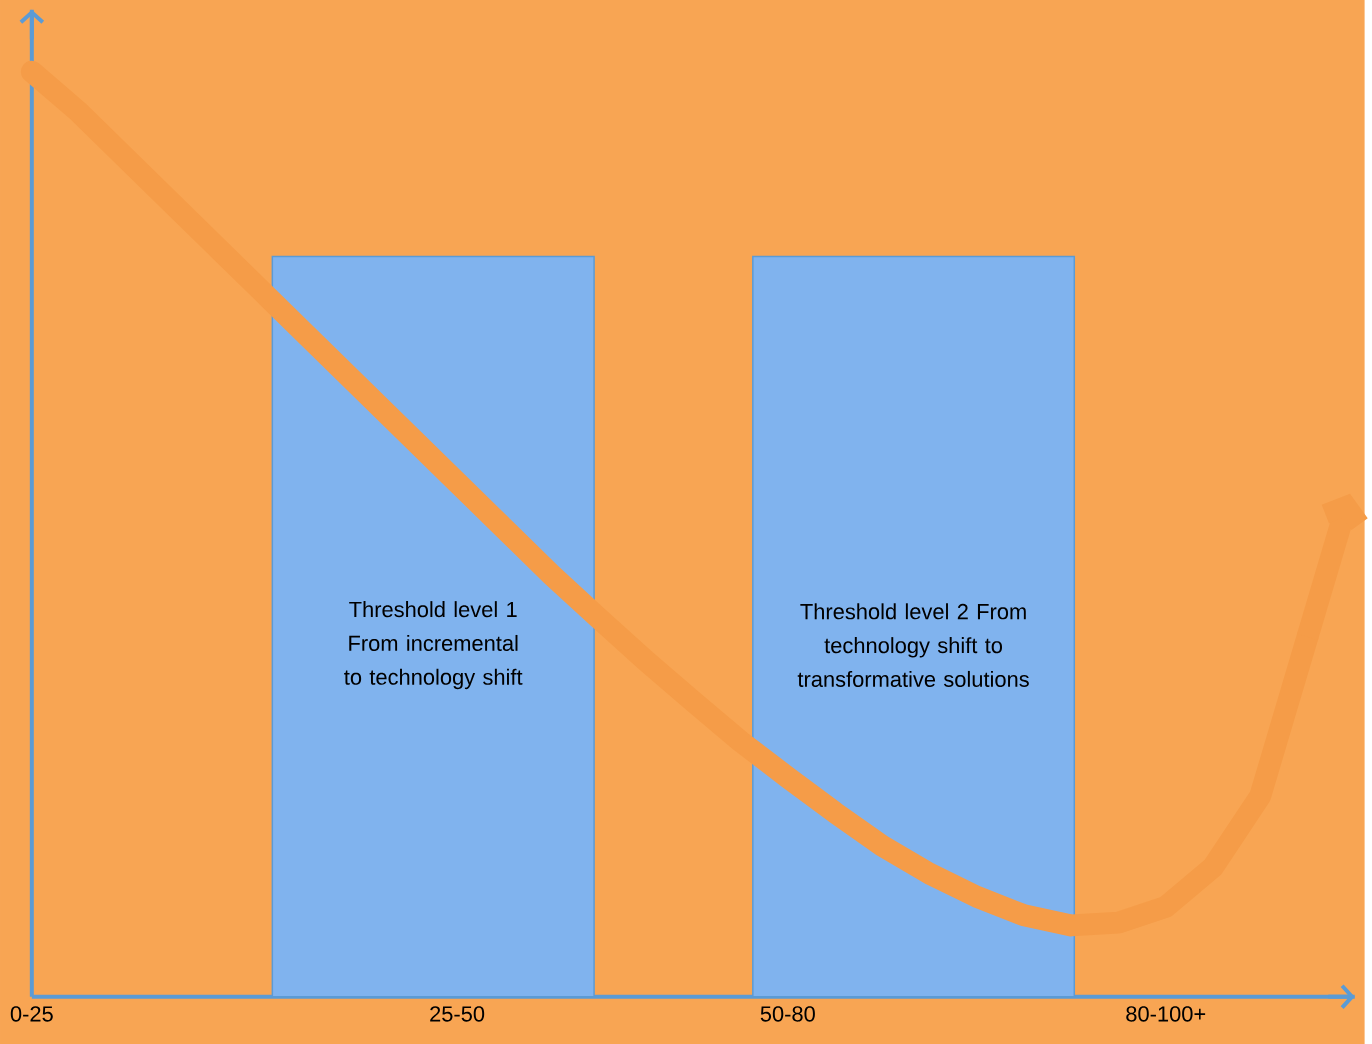 This screenshot has width=1372, height=1044. Describe the element at coordinates (913, 645) in the screenshot. I see `annotation: Threshold level 2 From technology shift to transformative solutions` at that location.